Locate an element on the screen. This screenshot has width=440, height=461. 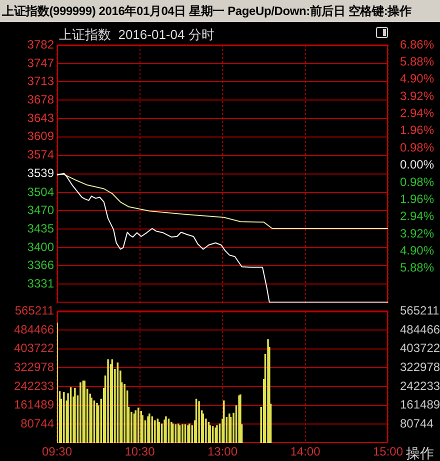
y-tick-label: 3747 is located at coordinates (40, 63).